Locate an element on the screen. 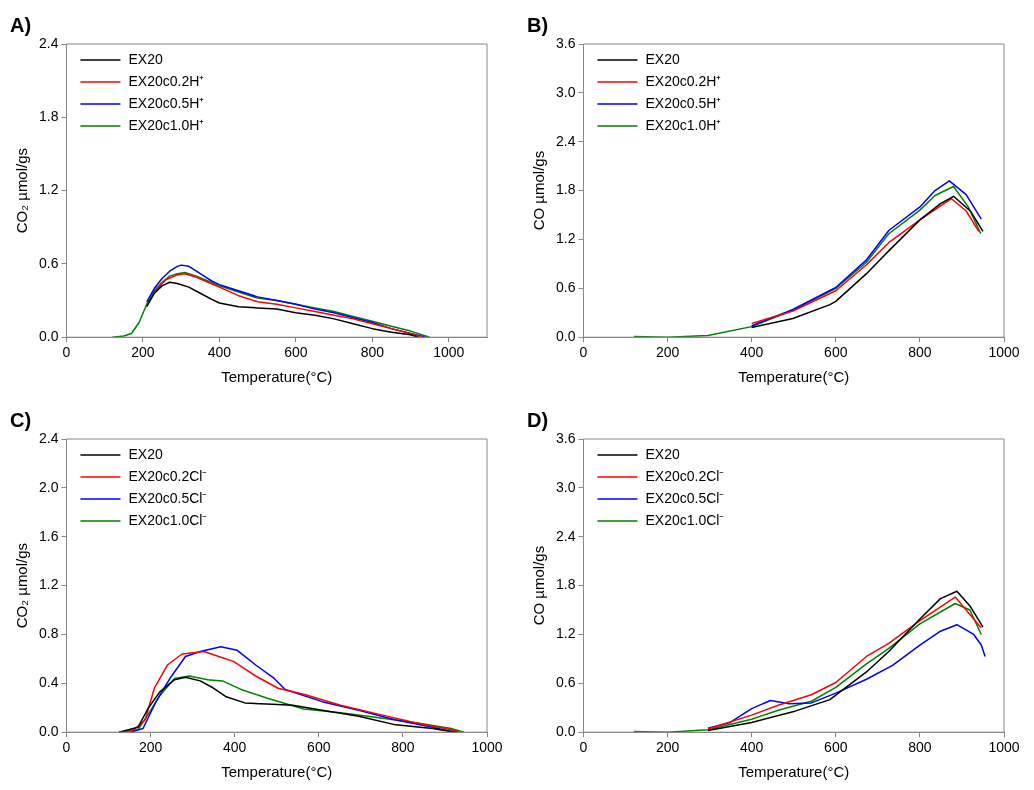  y-tick-label: 2.0 is located at coordinates (48, 486).